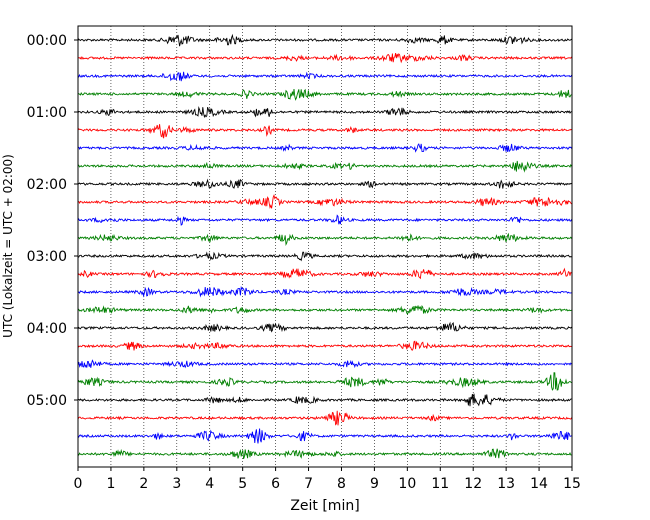 This screenshot has width=650, height=520. What do you see at coordinates (47, 41) in the screenshot?
I see `y-tick-label: 00:00` at bounding box center [47, 41].